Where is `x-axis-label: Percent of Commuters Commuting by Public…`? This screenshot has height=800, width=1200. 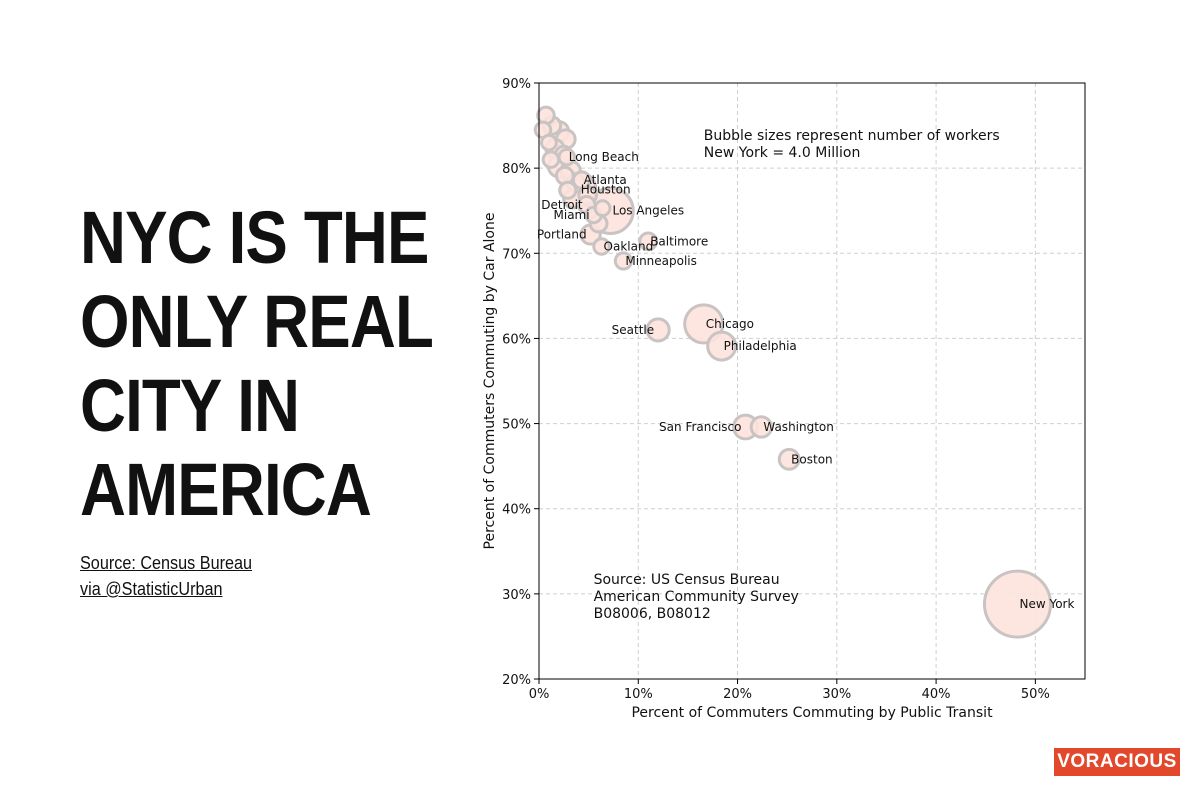
x-axis-label: Percent of Commuters Commuting by Public… is located at coordinates (812, 713).